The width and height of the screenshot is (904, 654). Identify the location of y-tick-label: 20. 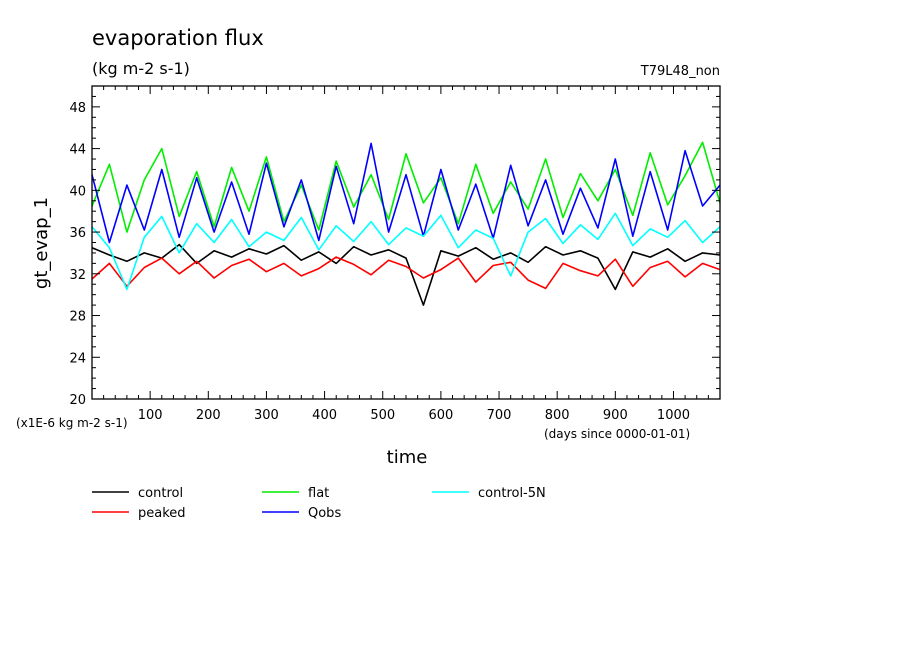
(77, 400).